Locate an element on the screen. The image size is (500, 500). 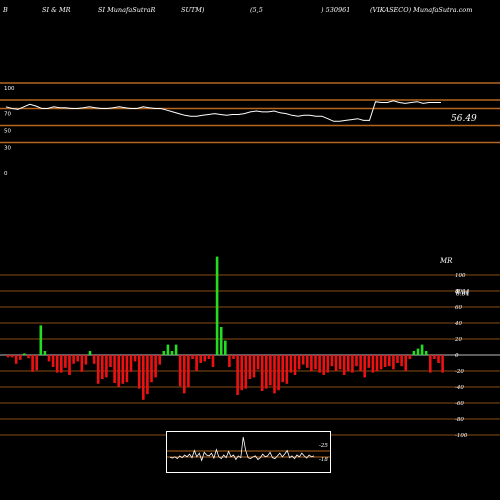
mini-label-0: -25 is located at coordinates (323, 446).